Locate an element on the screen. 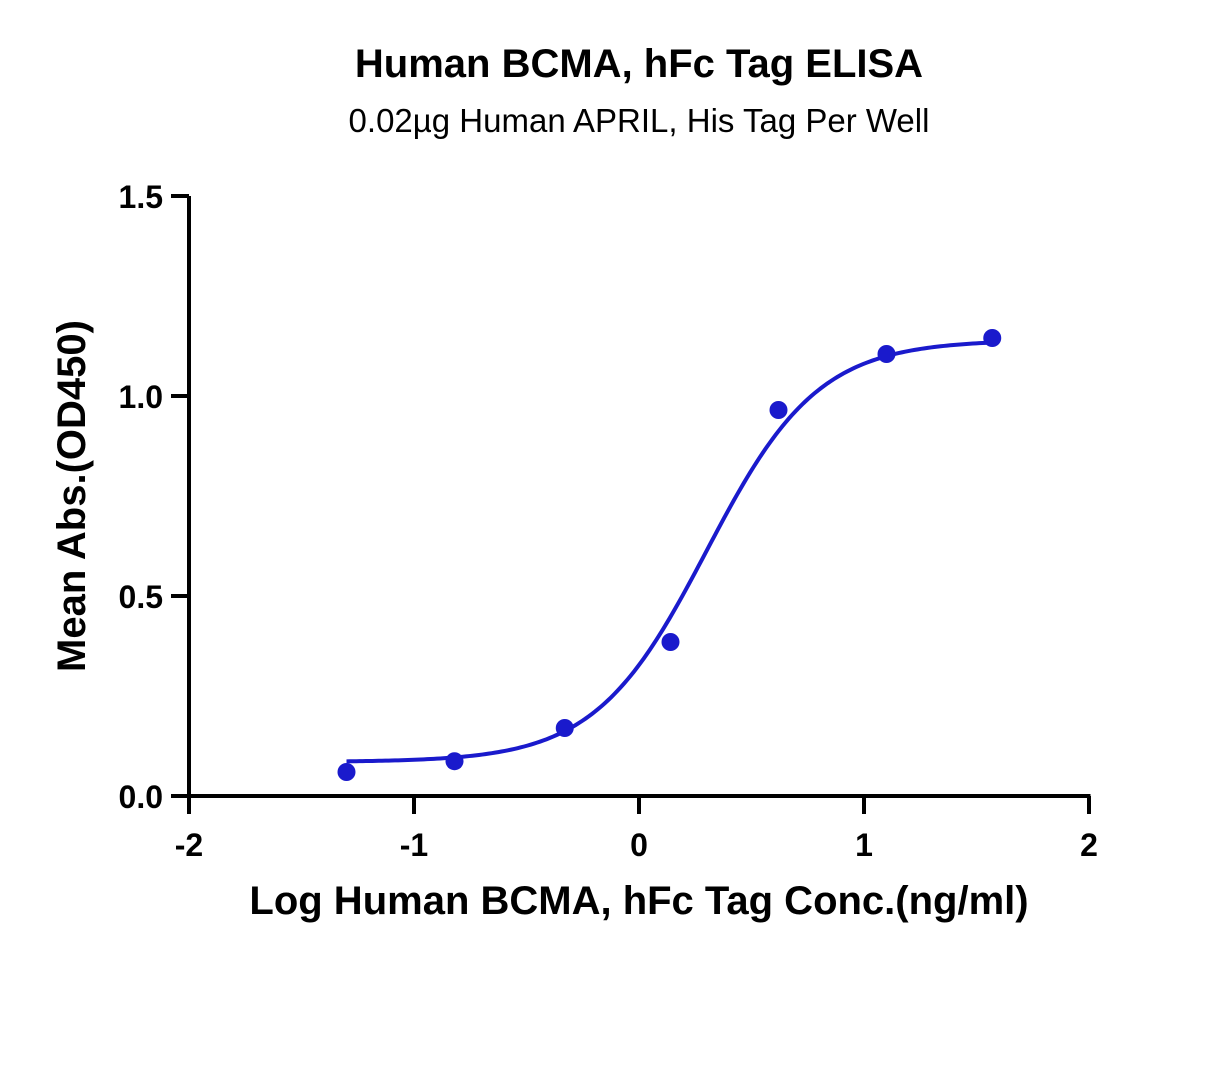 The height and width of the screenshot is (1086, 1214). y-tick-label: 0.5 is located at coordinates (141, 597).